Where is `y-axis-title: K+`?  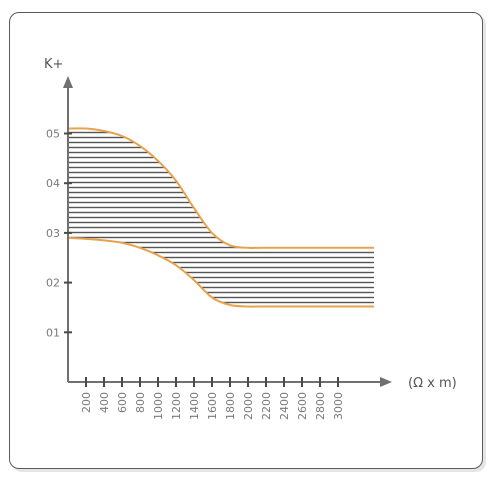
y-axis-title: K+ is located at coordinates (53, 64).